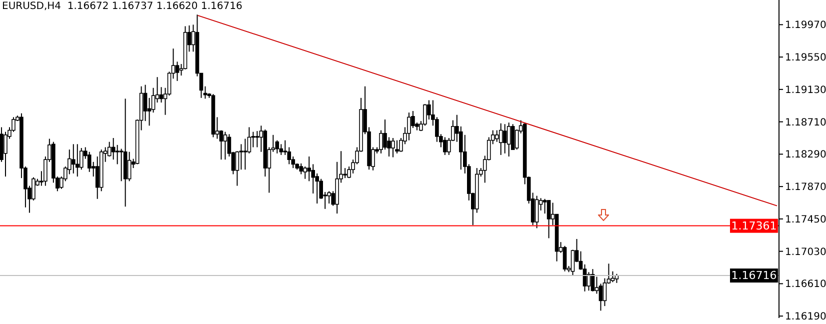  I want to click on y-tick-label: 1.19550, so click(805, 58).